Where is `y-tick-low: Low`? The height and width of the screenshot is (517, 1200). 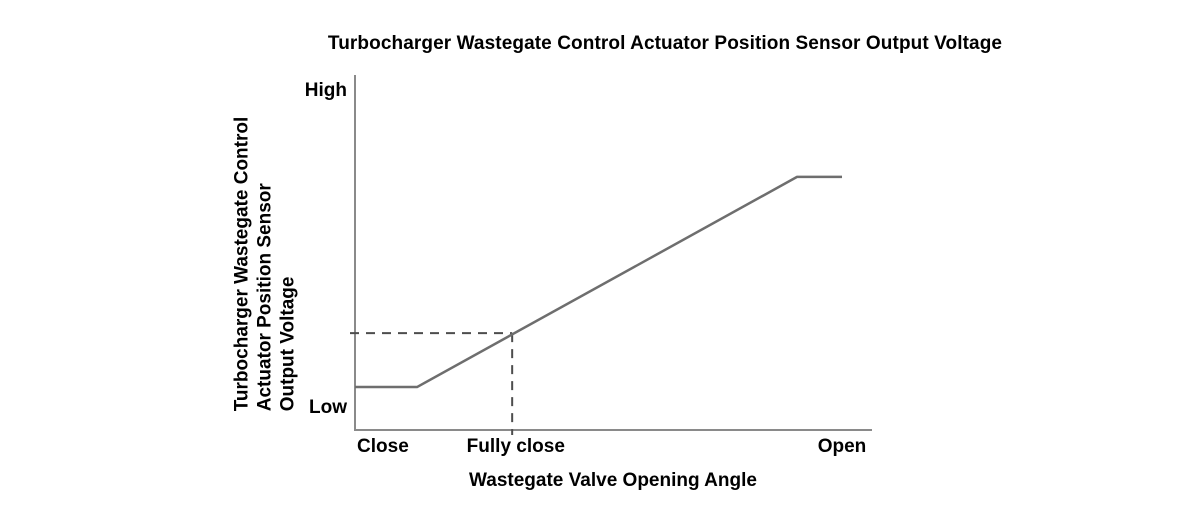 y-tick-low: Low is located at coordinates (328, 407).